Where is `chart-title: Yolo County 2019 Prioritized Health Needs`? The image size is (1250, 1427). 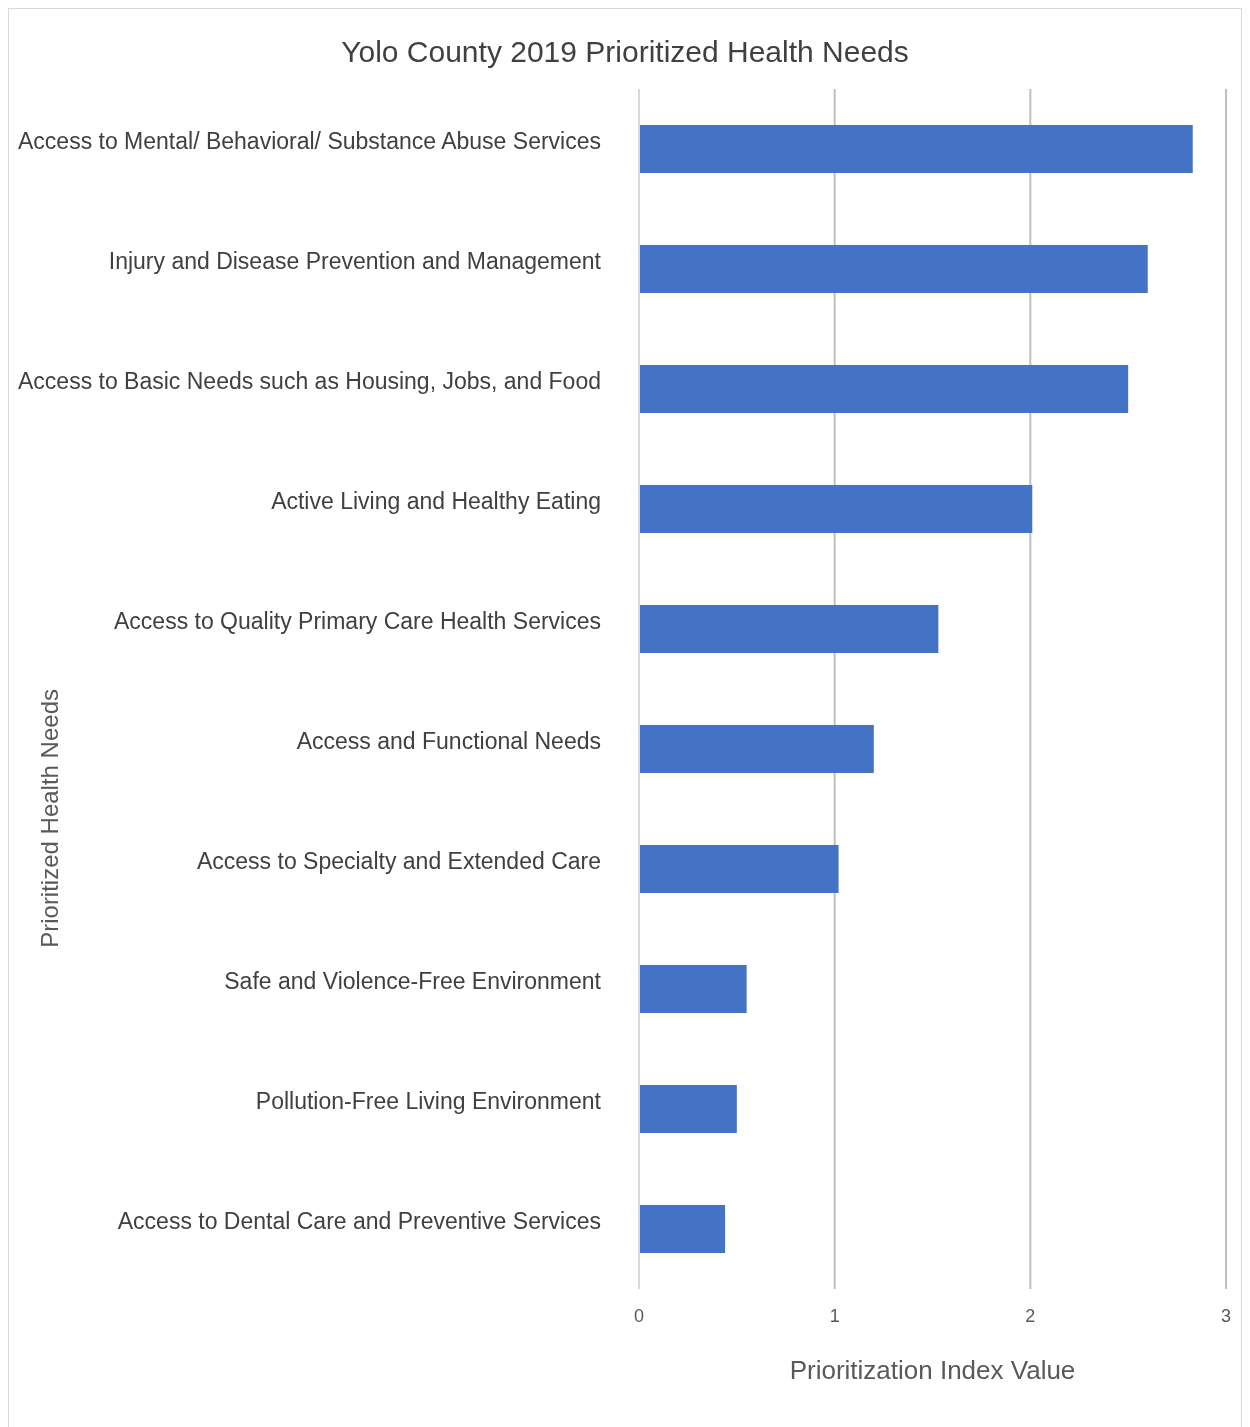 chart-title: Yolo County 2019 Prioritized Health Needs is located at coordinates (625, 52).